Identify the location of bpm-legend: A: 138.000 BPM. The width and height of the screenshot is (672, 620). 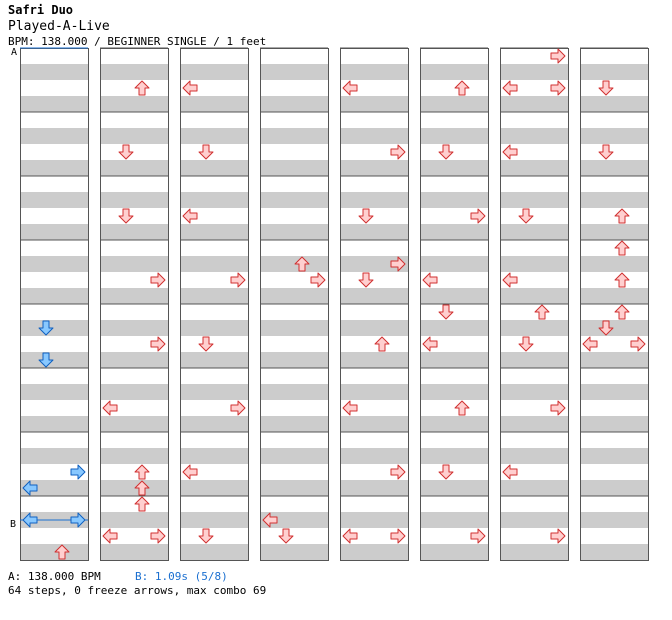
(54, 576).